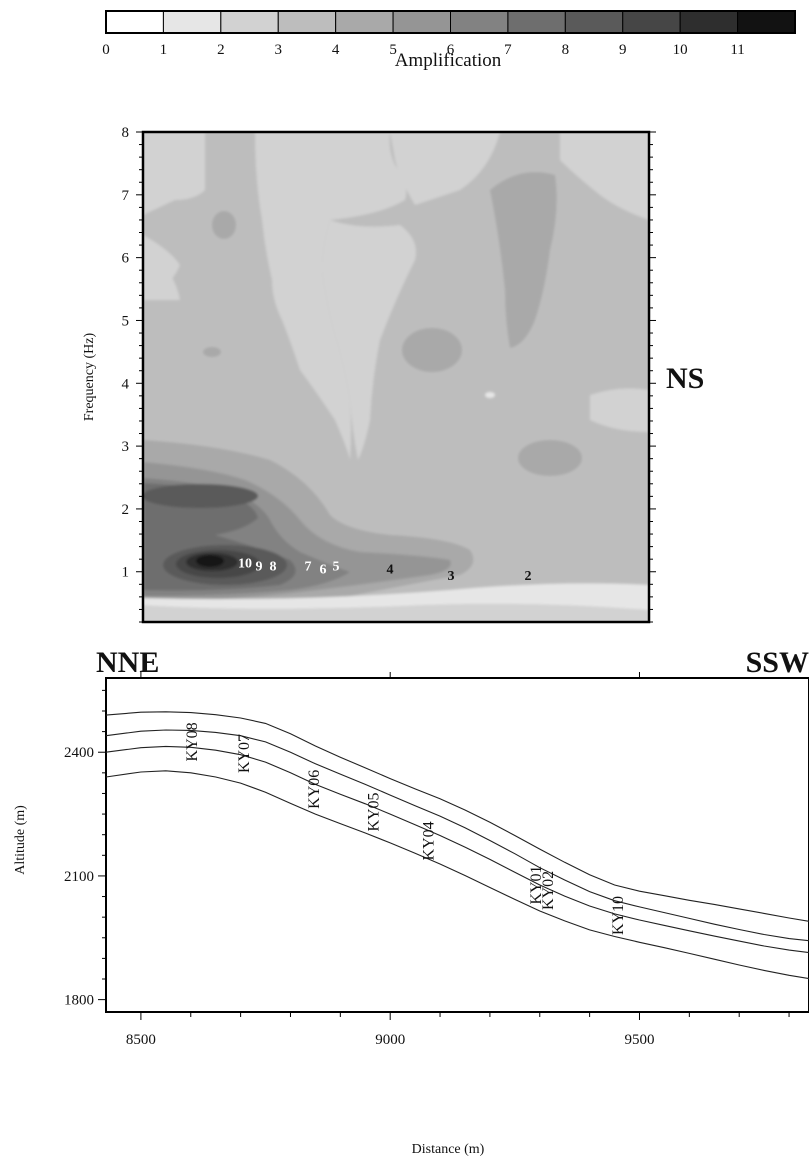 The height and width of the screenshot is (1162, 809). I want to click on profile-xtick-label: 9000, so click(390, 1040).